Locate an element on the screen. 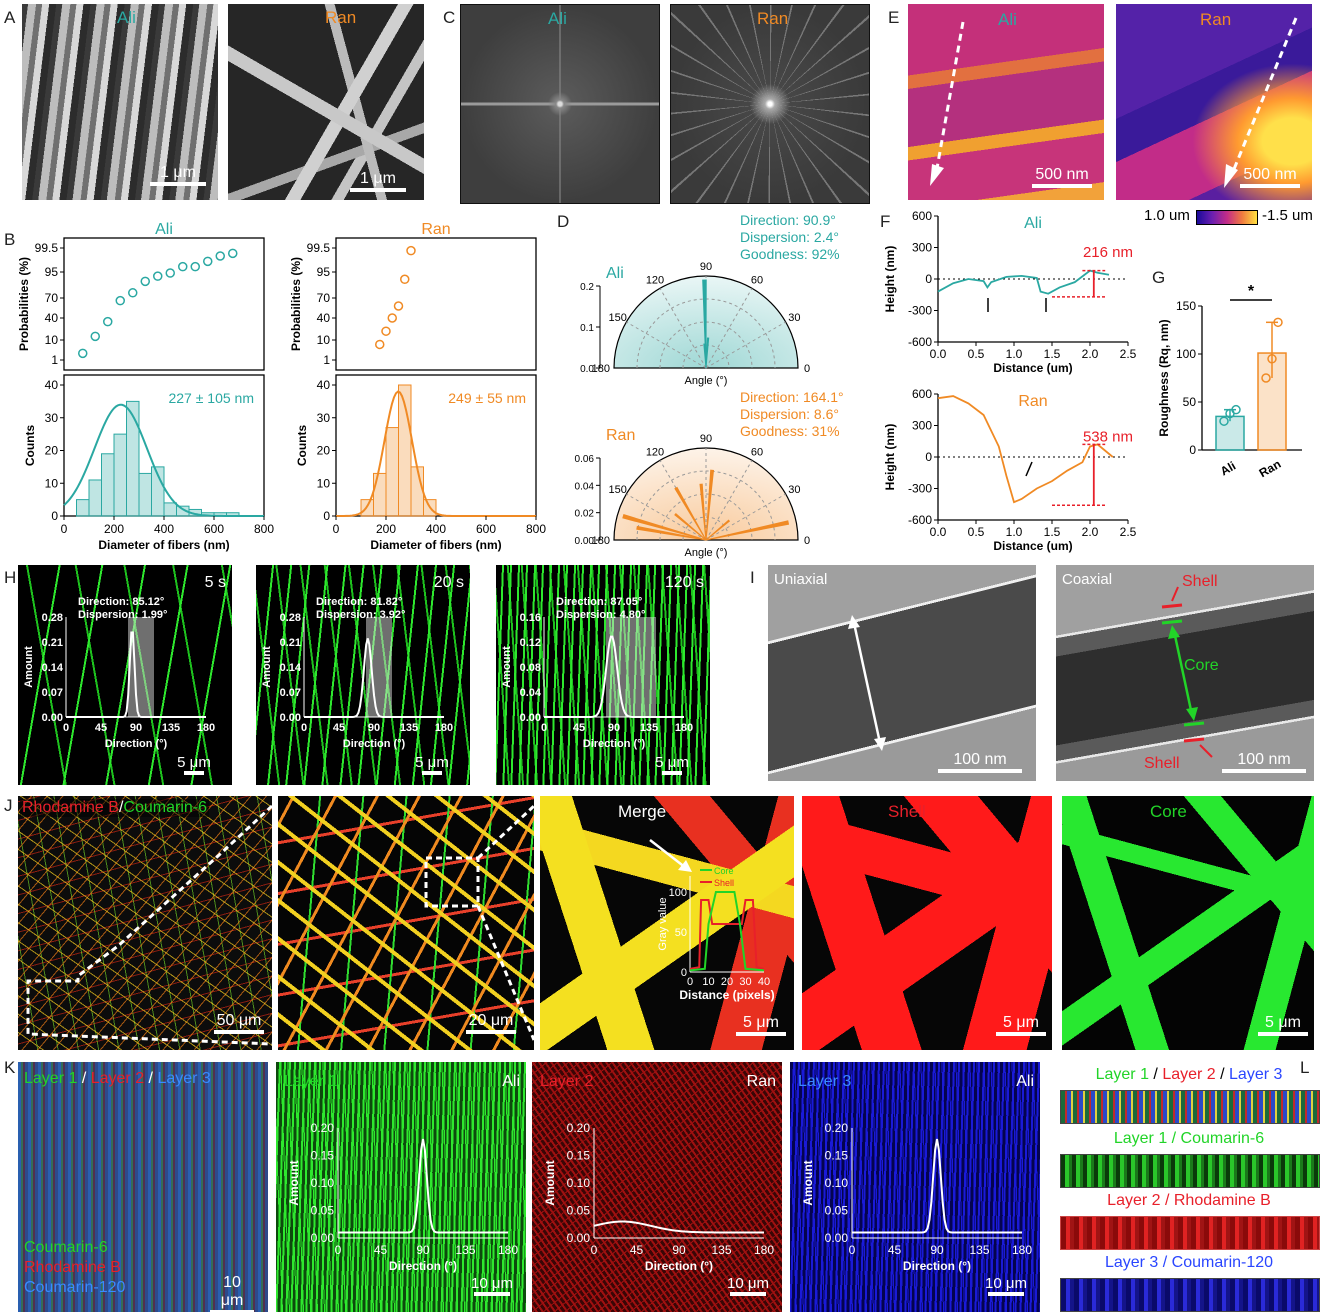 The height and width of the screenshot is (1315, 1320). direction-text: Direction: 87.05° is located at coordinates (599, 602).